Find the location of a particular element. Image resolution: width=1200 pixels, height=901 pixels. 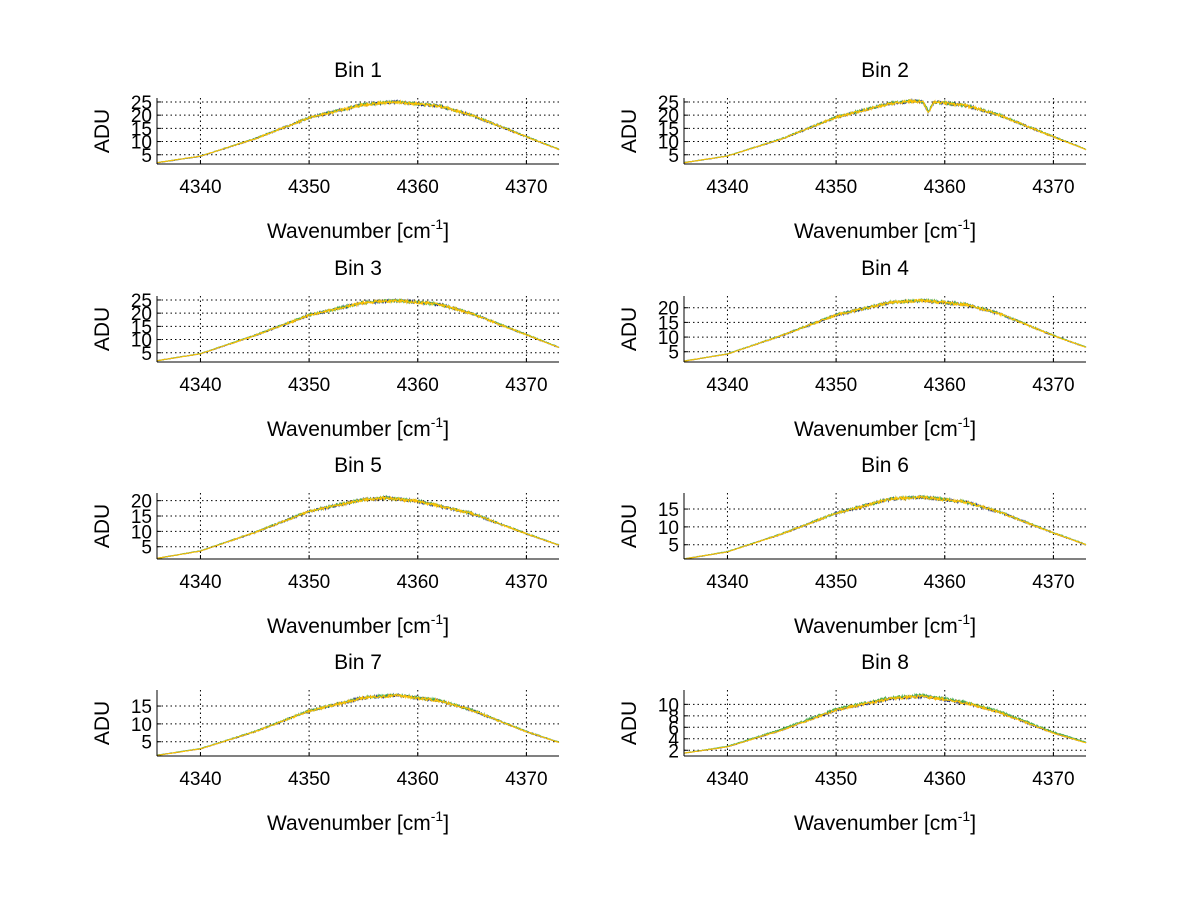

y-tick-label-bin-3-2: 15 is located at coordinates (141, 327).